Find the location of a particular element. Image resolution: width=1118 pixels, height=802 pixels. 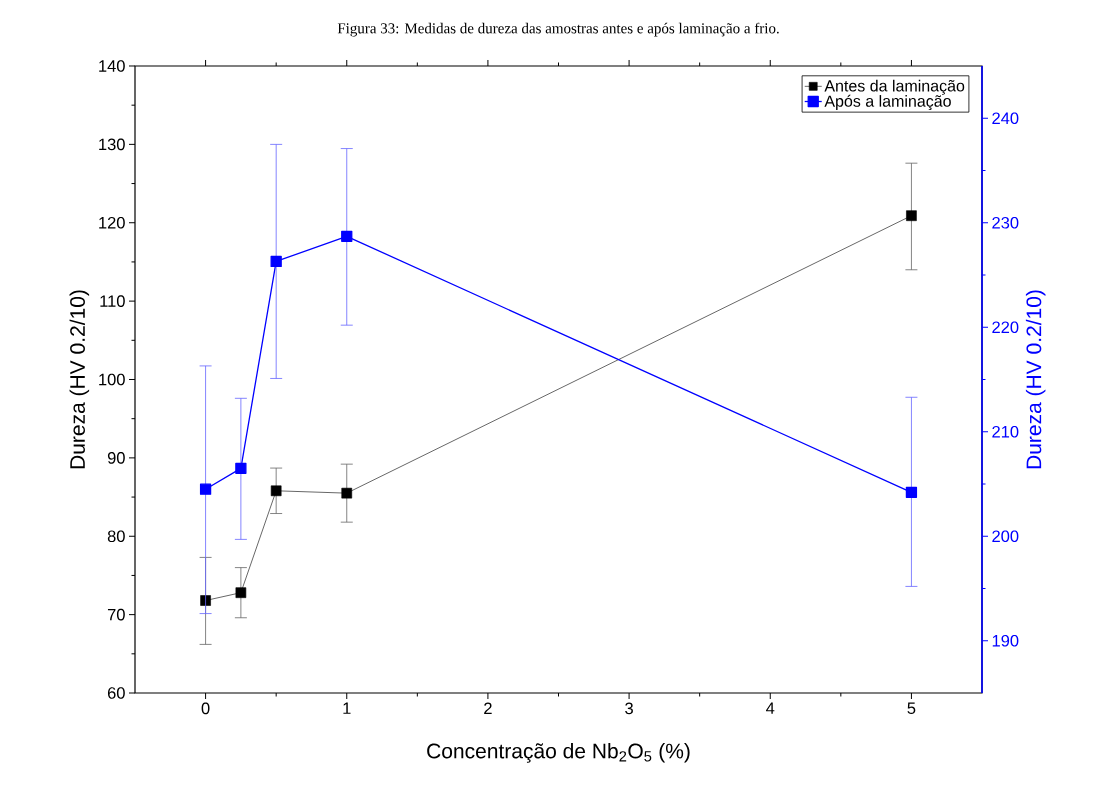

y-tick-label: 90 is located at coordinates (116, 458).